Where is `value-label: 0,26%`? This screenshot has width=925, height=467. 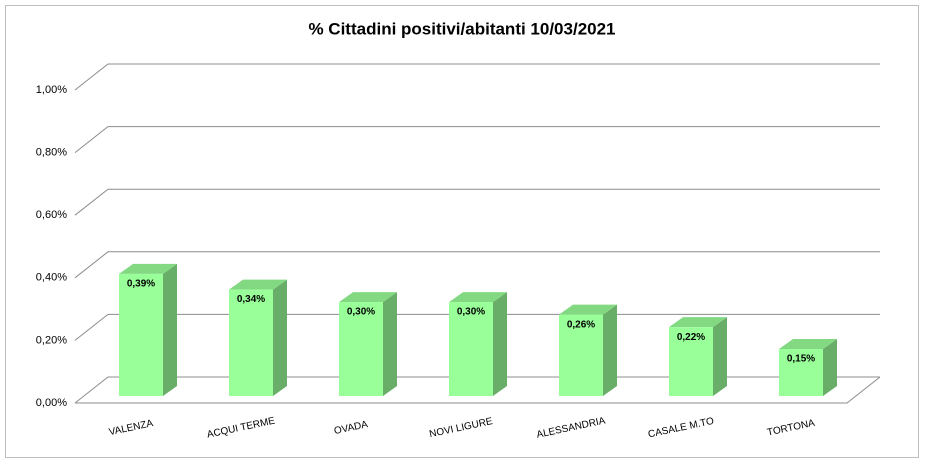 value-label: 0,26% is located at coordinates (581, 324).